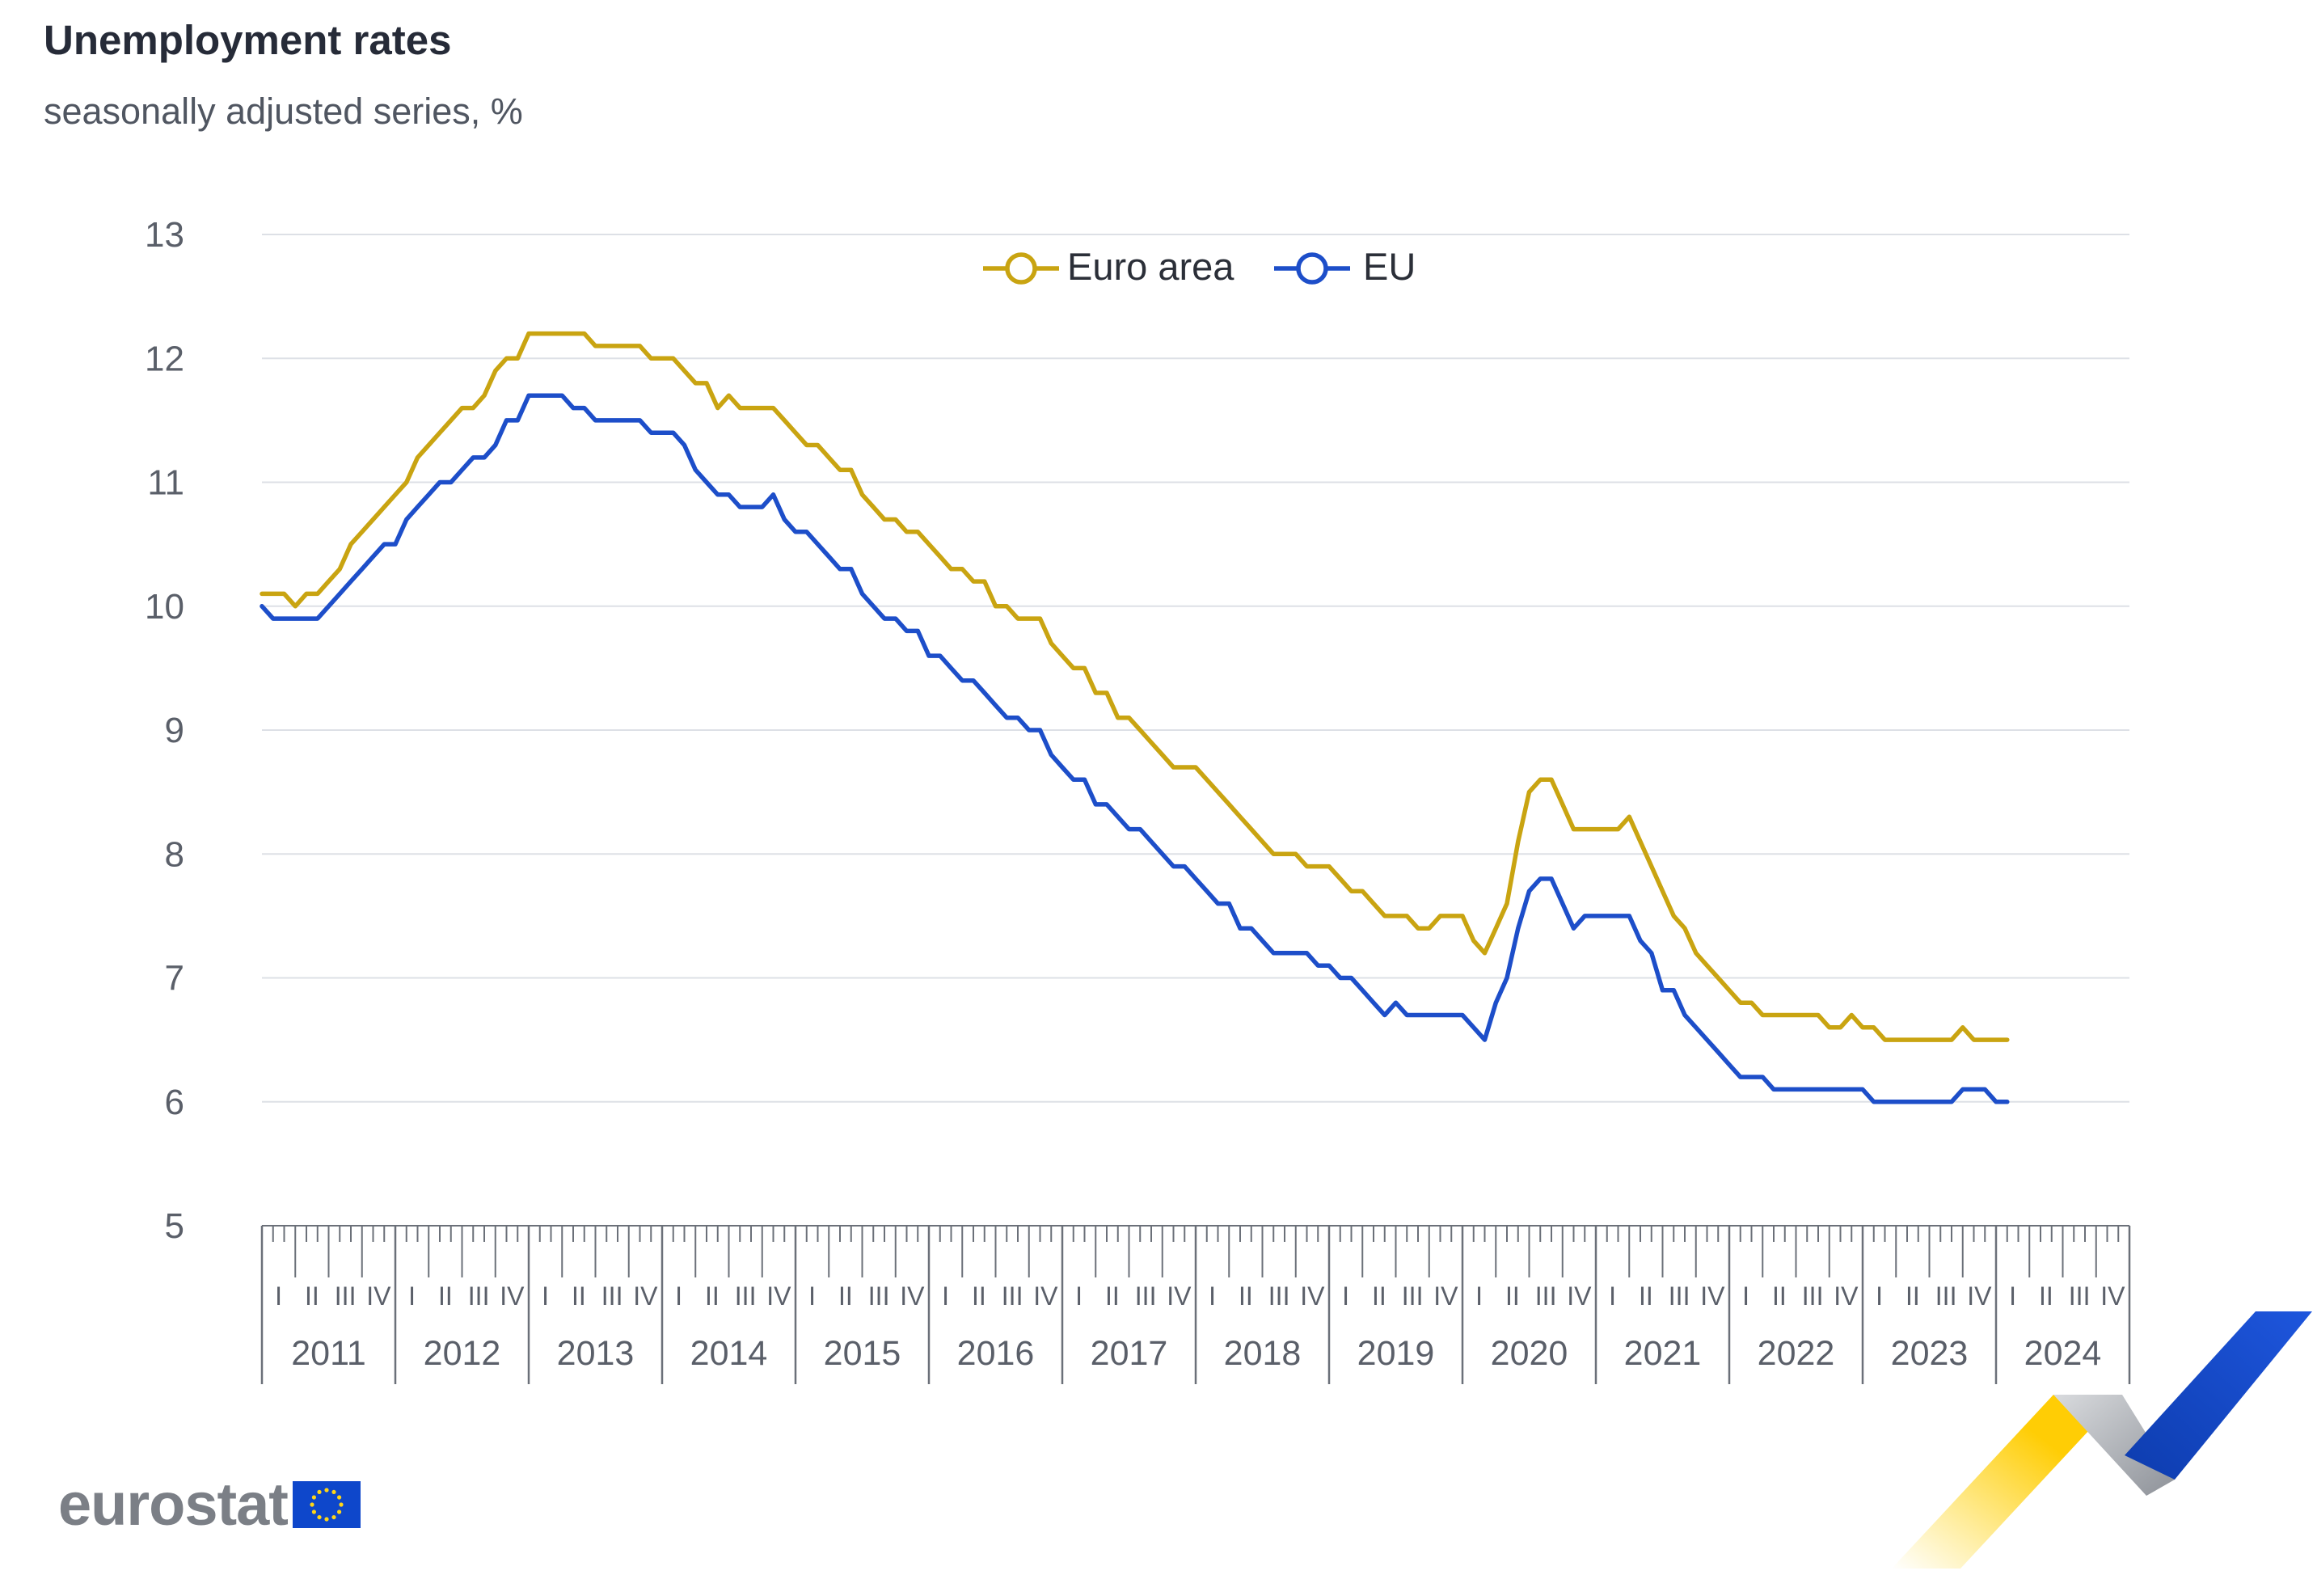 This screenshot has width=2317, height=1596. I want to click on year-label: 2022, so click(1797, 1353).